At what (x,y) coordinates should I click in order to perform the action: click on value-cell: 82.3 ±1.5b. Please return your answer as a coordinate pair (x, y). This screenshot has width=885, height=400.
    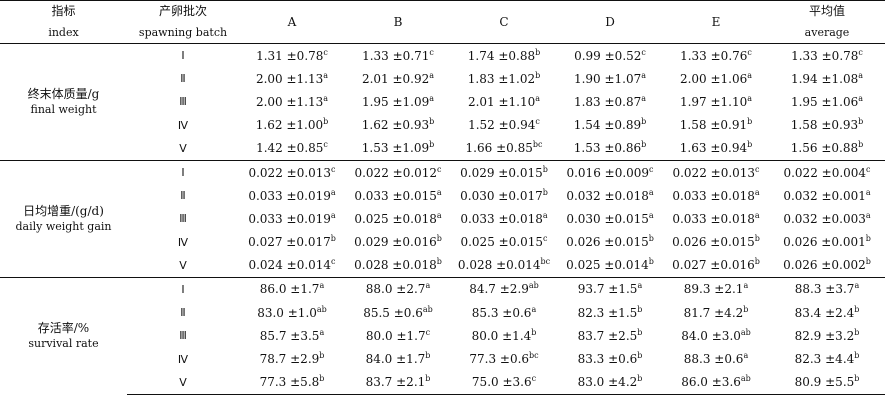
    Looking at the image, I should click on (610, 312).